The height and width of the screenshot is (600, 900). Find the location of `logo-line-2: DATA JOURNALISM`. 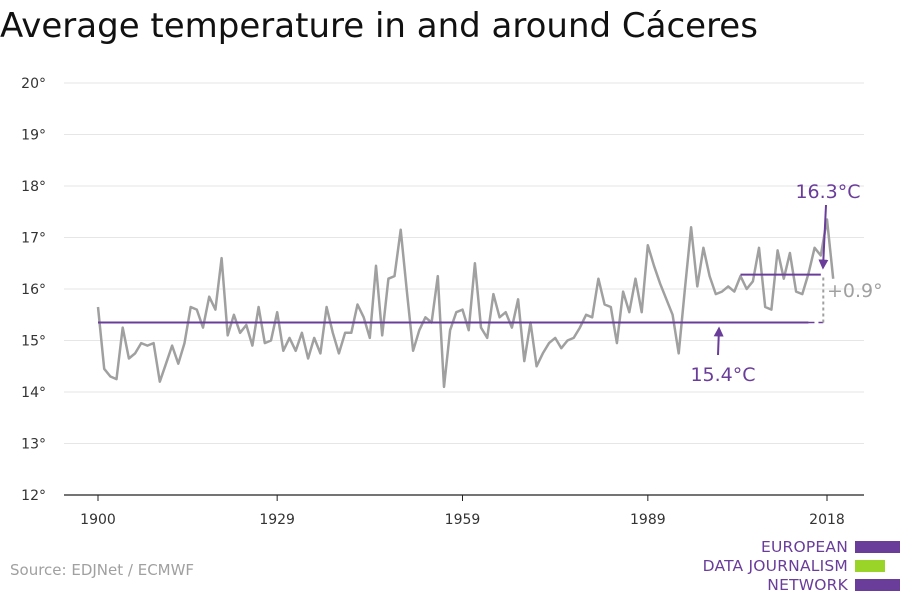

logo-line-2: DATA JOURNALISM is located at coordinates (775, 566).